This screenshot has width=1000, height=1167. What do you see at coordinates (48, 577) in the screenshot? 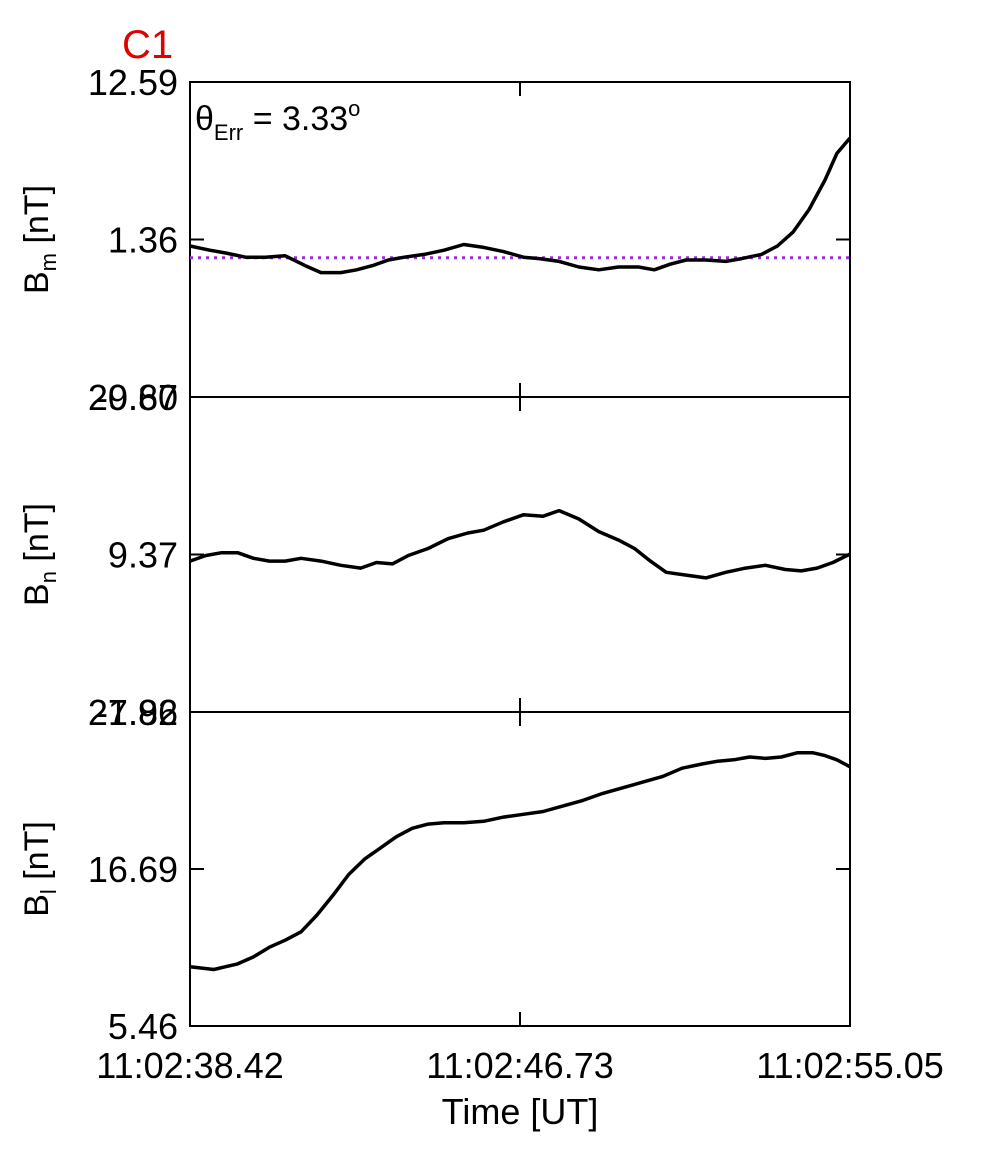
I see `middle-y-axis-label-subscript: n` at bounding box center [48, 577].